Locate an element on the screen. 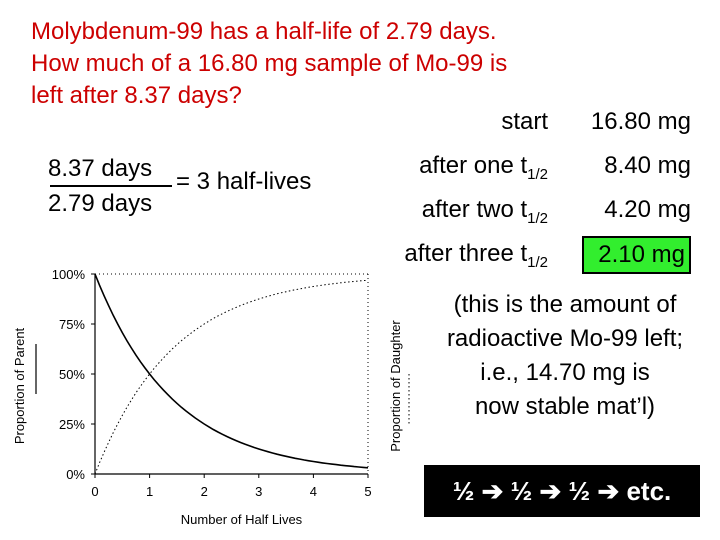 The height and width of the screenshot is (540, 720). note-line-2: radioactive Mo-99 left; is located at coordinates (565, 338).